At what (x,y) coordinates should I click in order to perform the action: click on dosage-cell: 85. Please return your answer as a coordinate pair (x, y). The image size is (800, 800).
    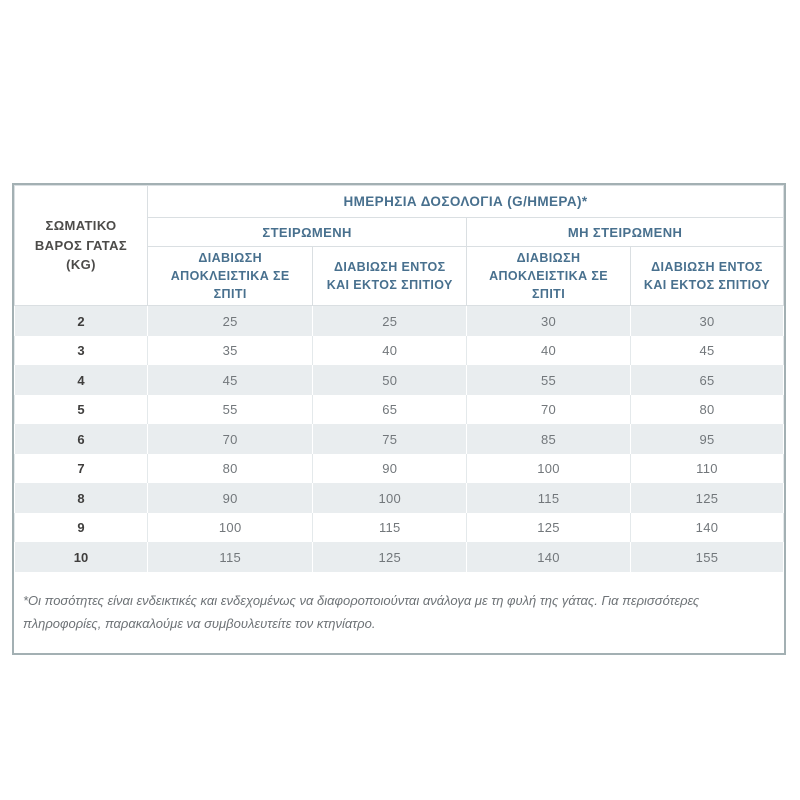
    Looking at the image, I should click on (548, 439).